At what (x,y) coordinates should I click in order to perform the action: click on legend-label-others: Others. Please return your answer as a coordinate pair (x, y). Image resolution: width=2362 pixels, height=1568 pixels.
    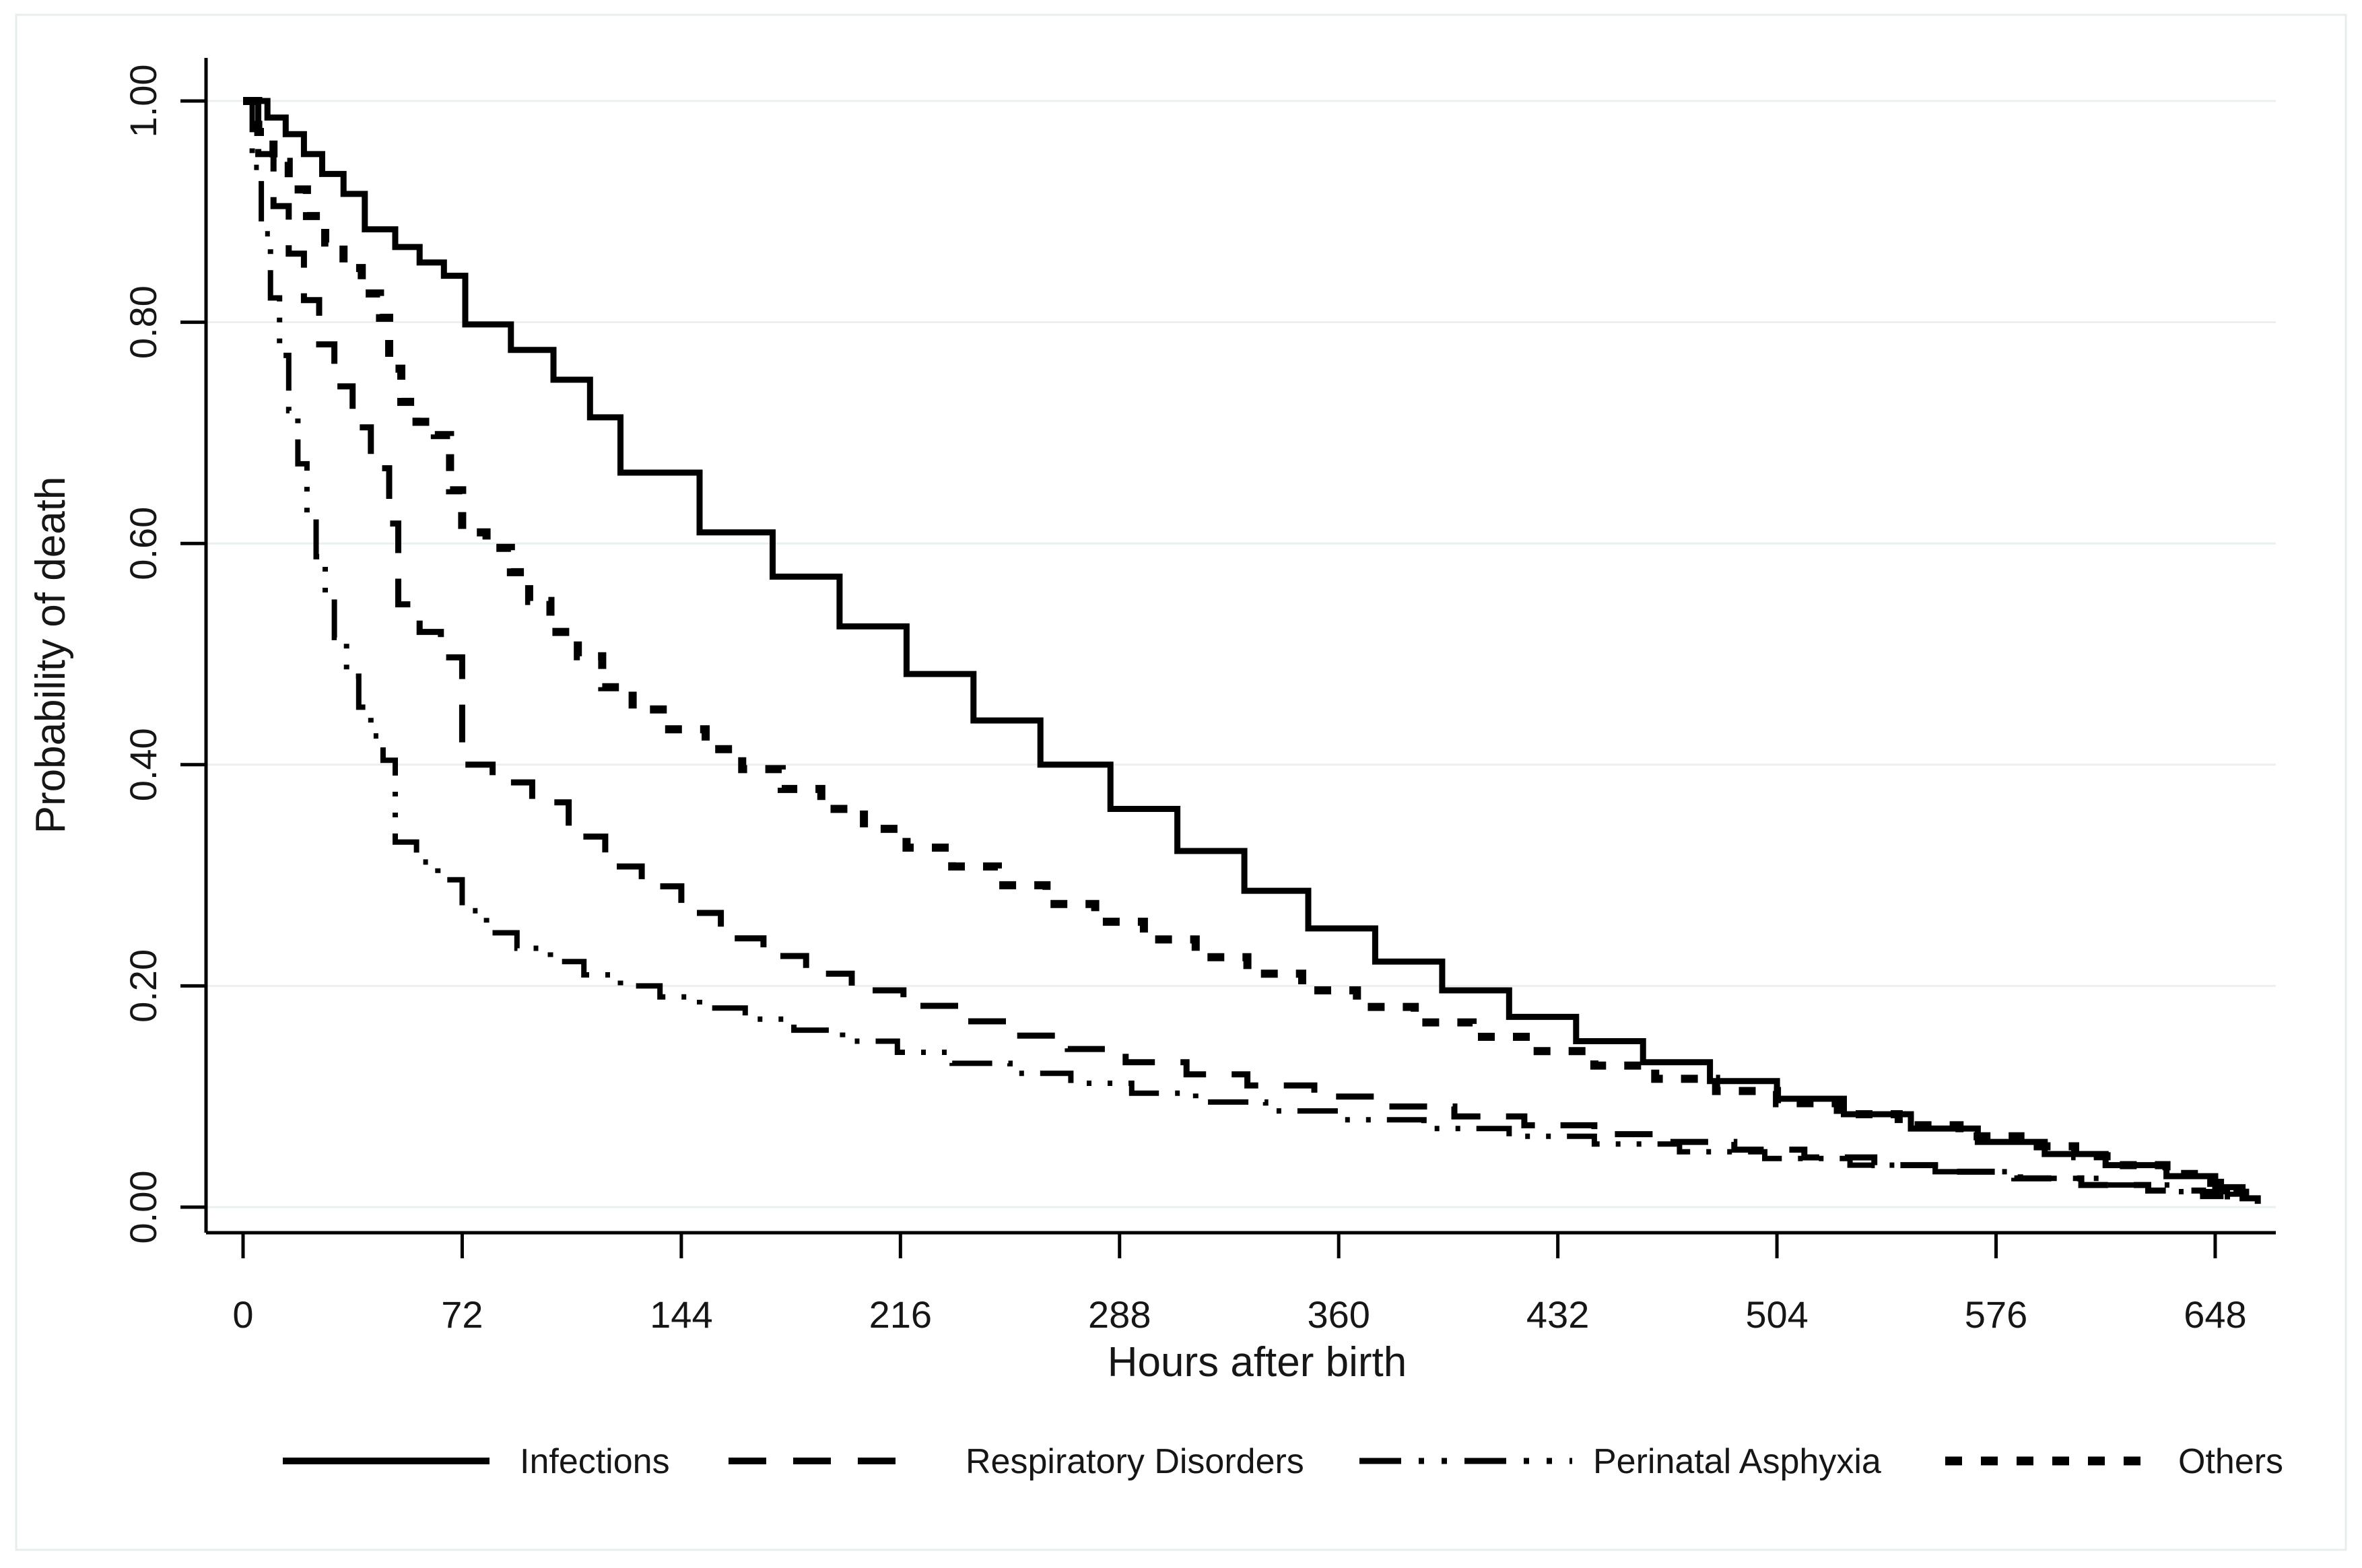
    Looking at the image, I should click on (2230, 1461).